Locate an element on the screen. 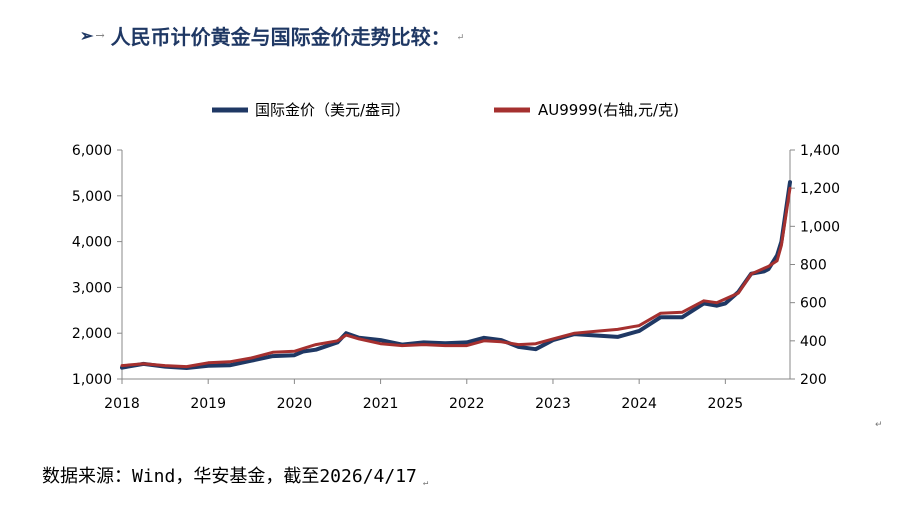 This screenshot has width=919, height=506. right-tick-label: 1,400 is located at coordinates (820, 151).